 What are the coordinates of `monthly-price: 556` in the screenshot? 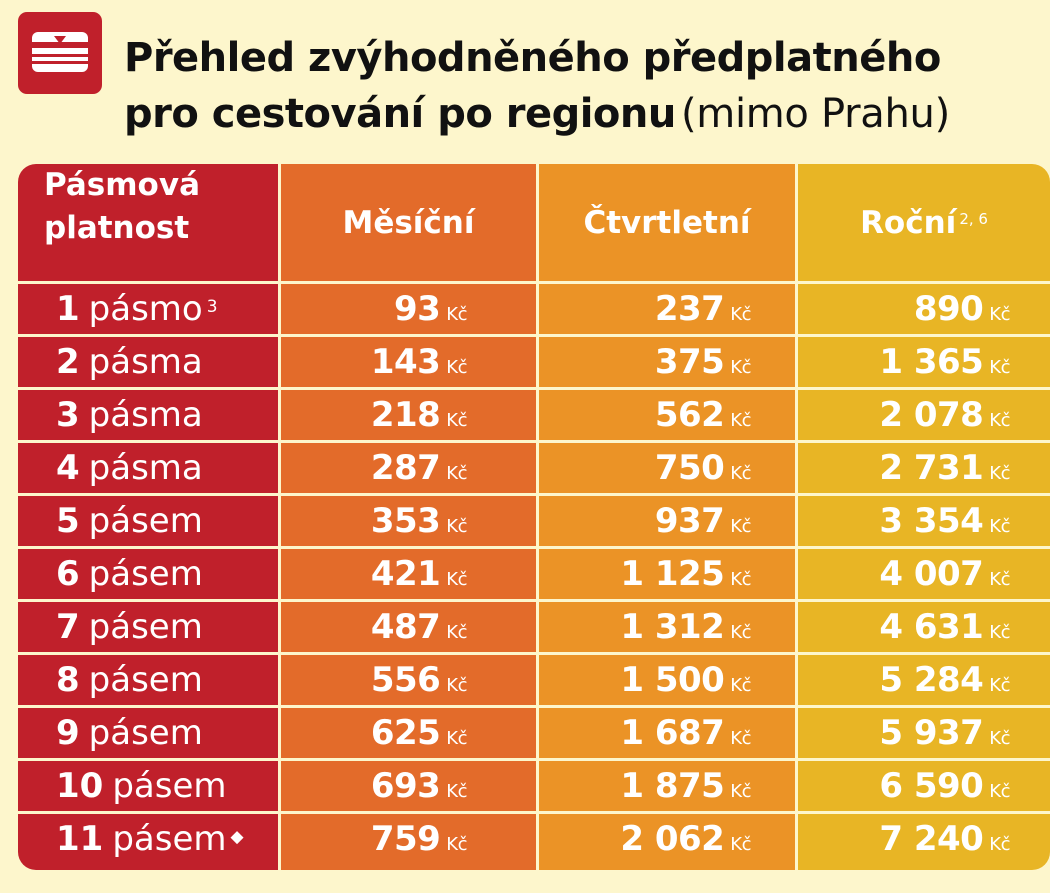 It's located at (405, 680).